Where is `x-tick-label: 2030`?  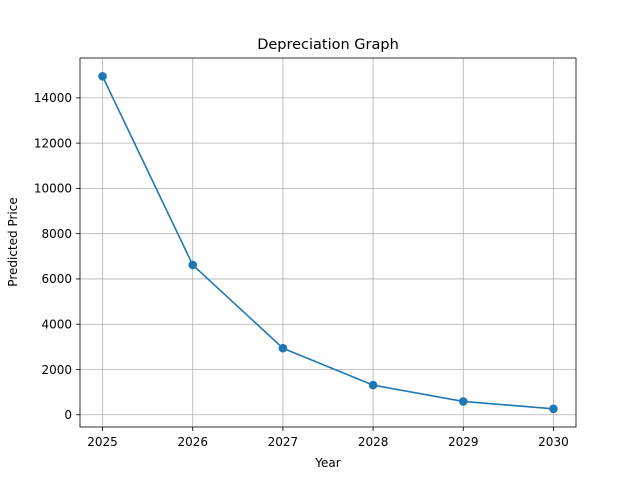 x-tick-label: 2030 is located at coordinates (553, 442).